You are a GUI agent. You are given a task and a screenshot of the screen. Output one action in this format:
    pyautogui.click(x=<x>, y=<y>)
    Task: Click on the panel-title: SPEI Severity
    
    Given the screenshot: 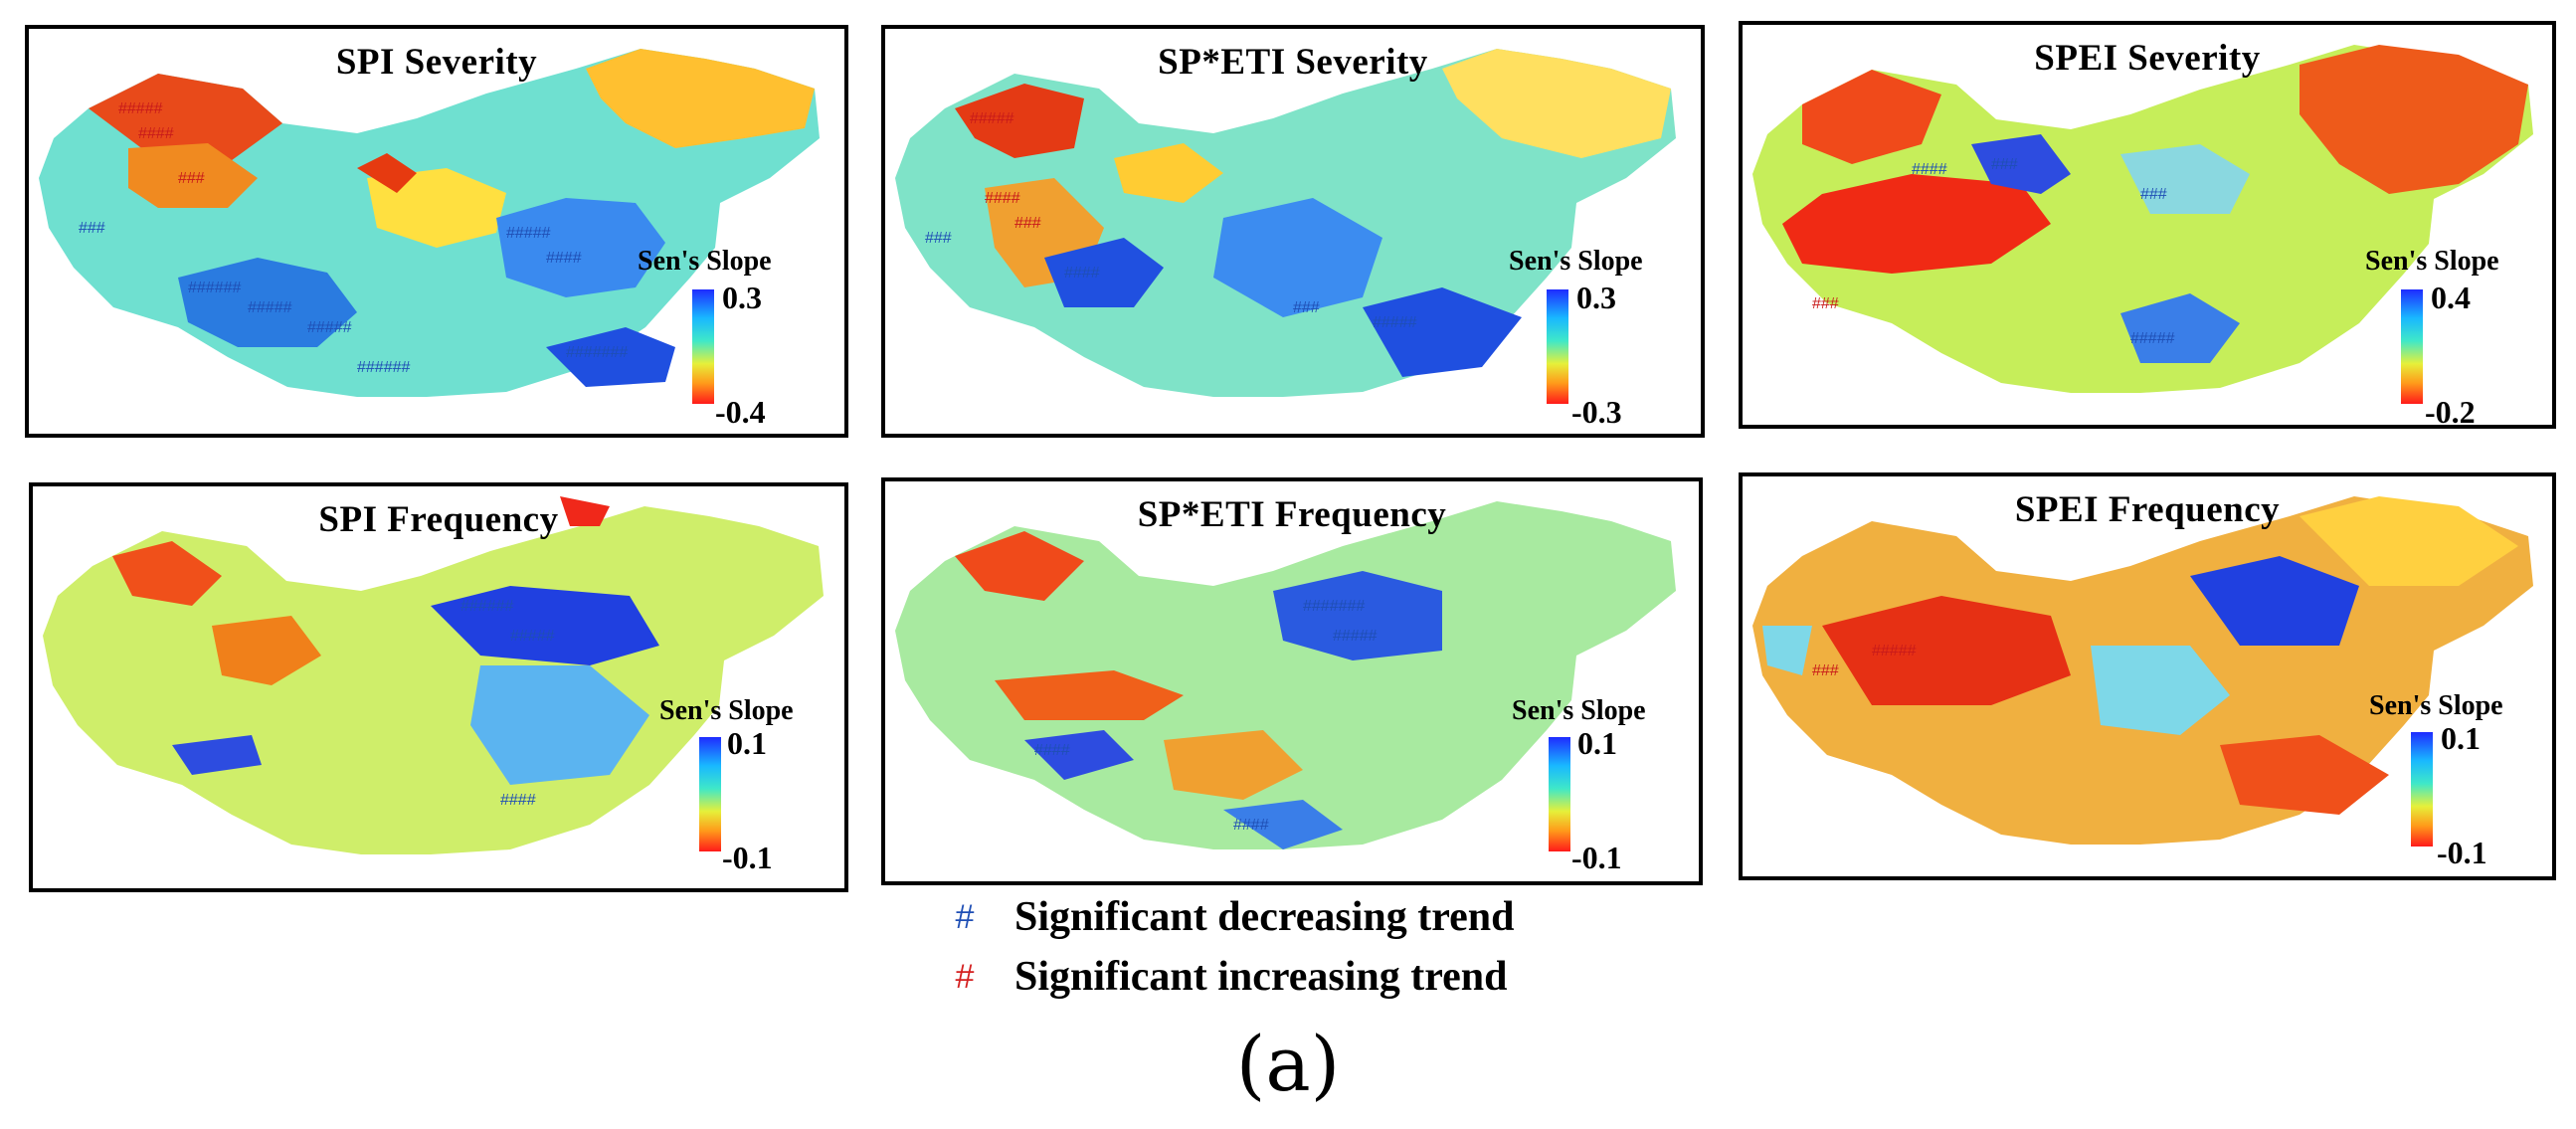 What is the action you would take?
    pyautogui.click(x=2147, y=58)
    